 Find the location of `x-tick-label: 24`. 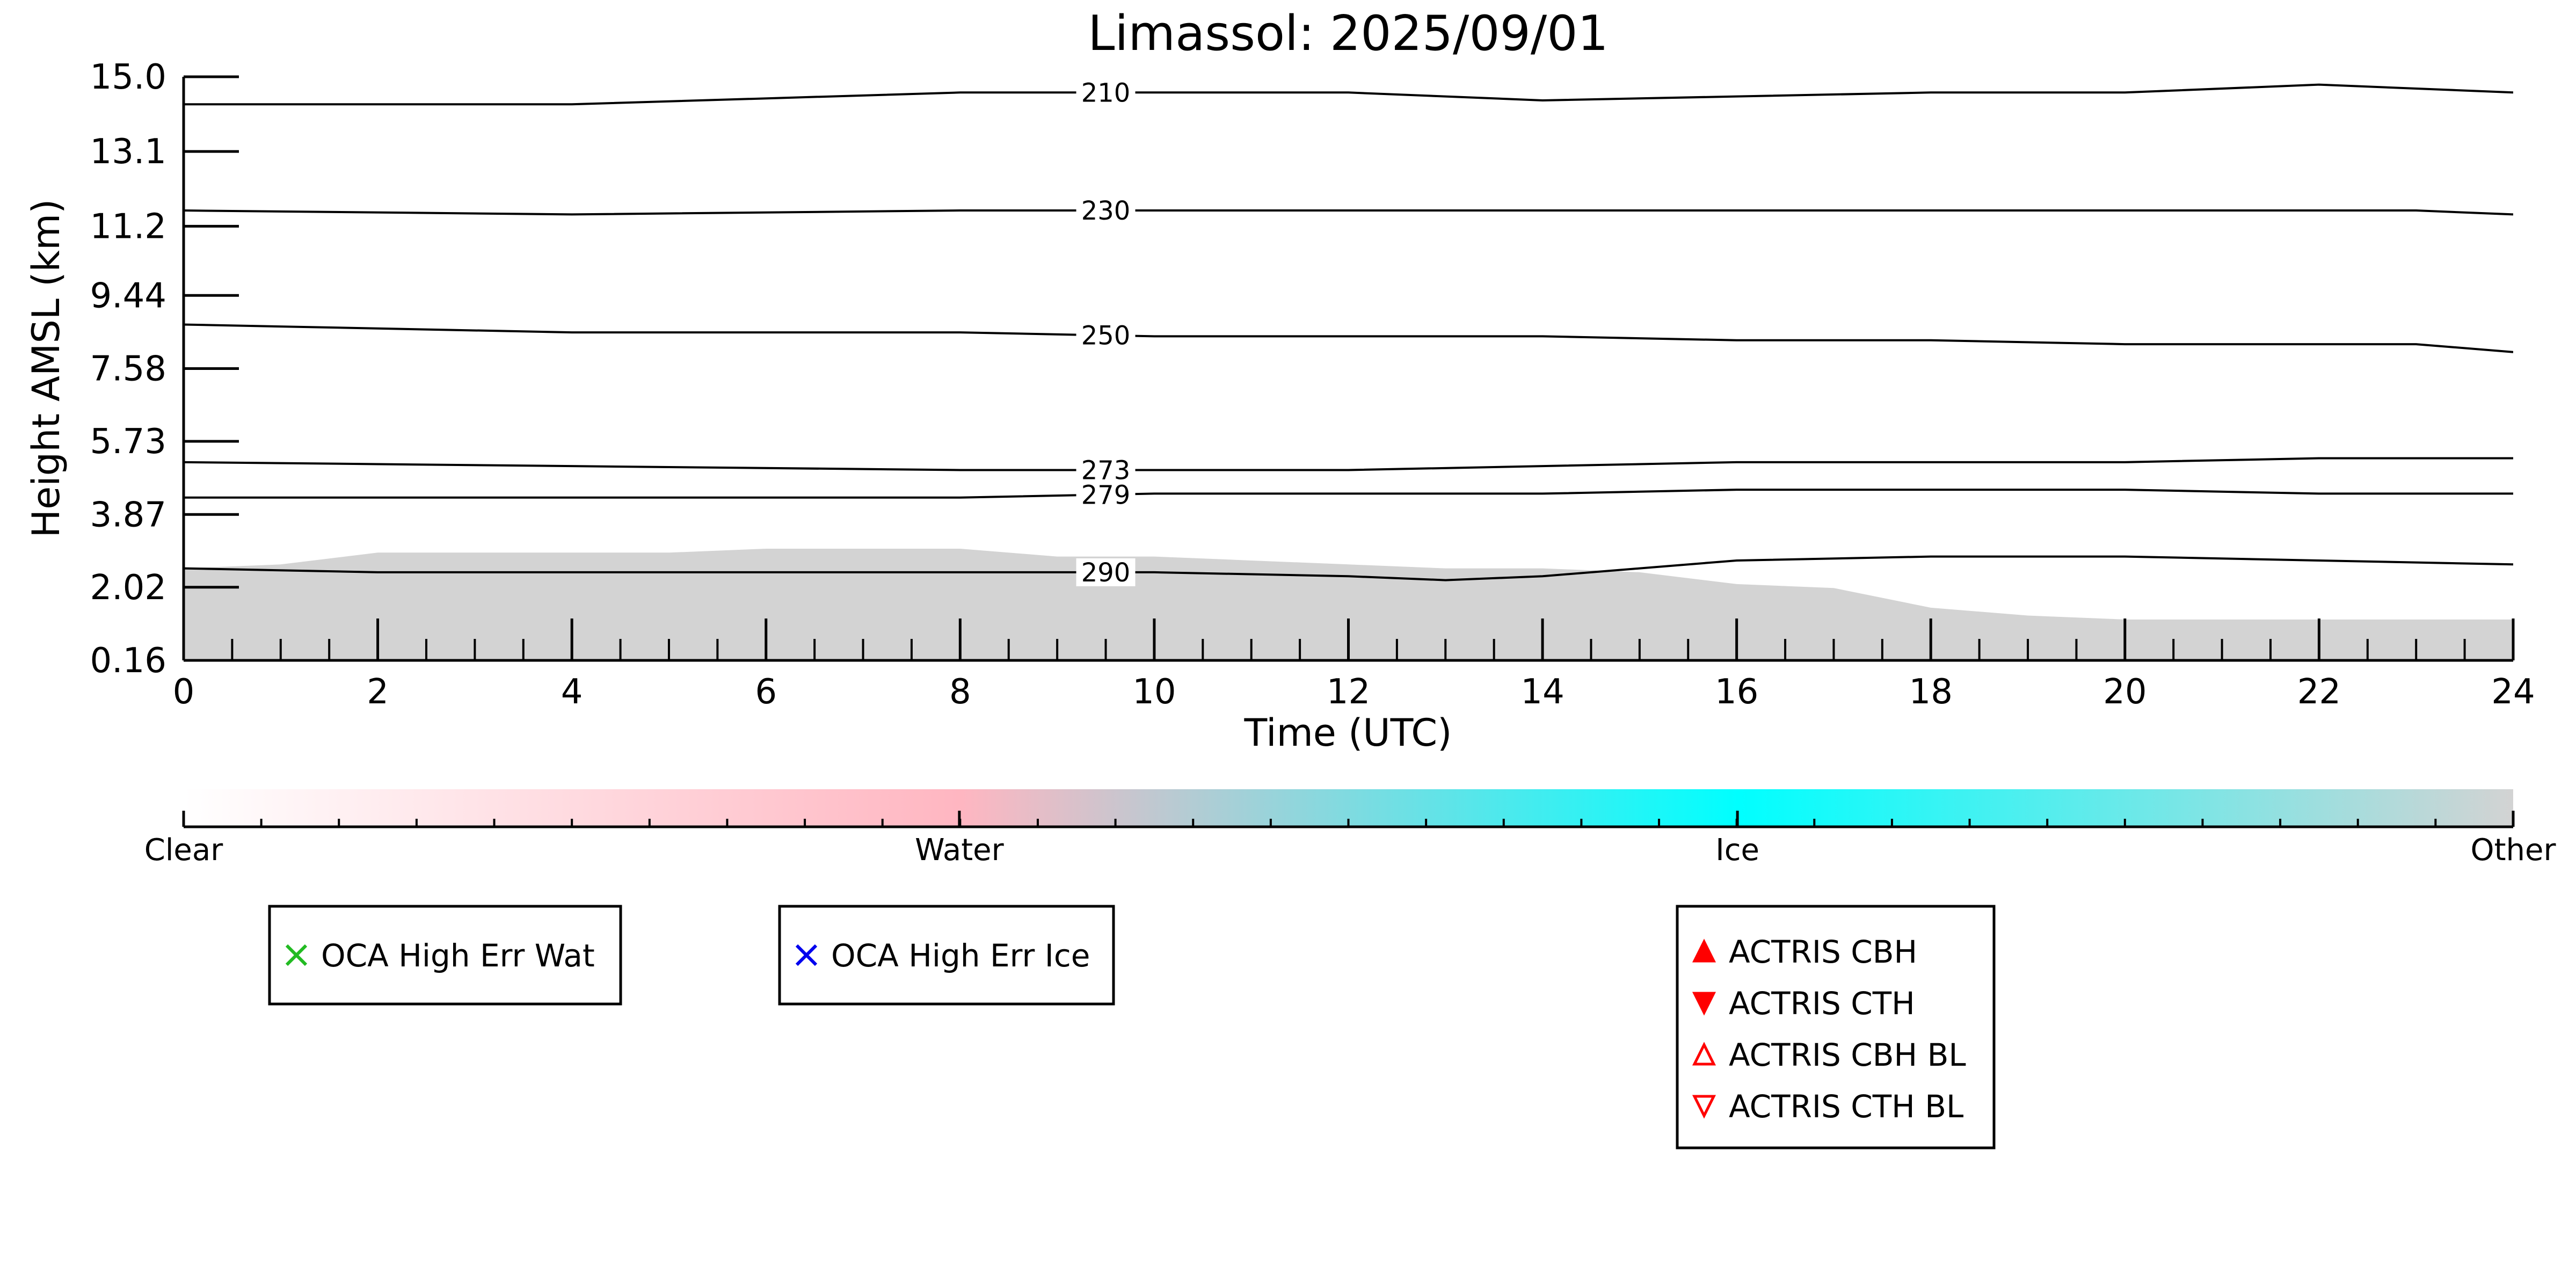

x-tick-label: 24 is located at coordinates (2513, 692).